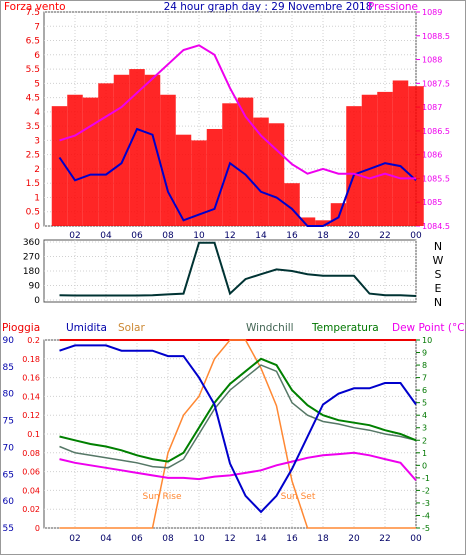  I want to click on wind-tick-label: 3, so click(37, 141).